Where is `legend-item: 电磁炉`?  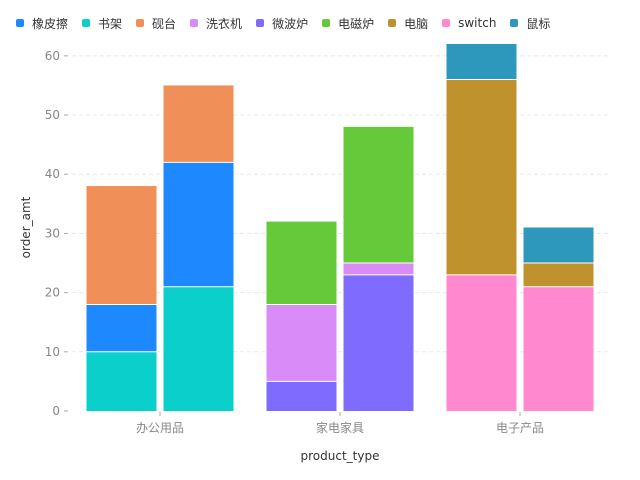
legend-item: 电磁炉 is located at coordinates (348, 23).